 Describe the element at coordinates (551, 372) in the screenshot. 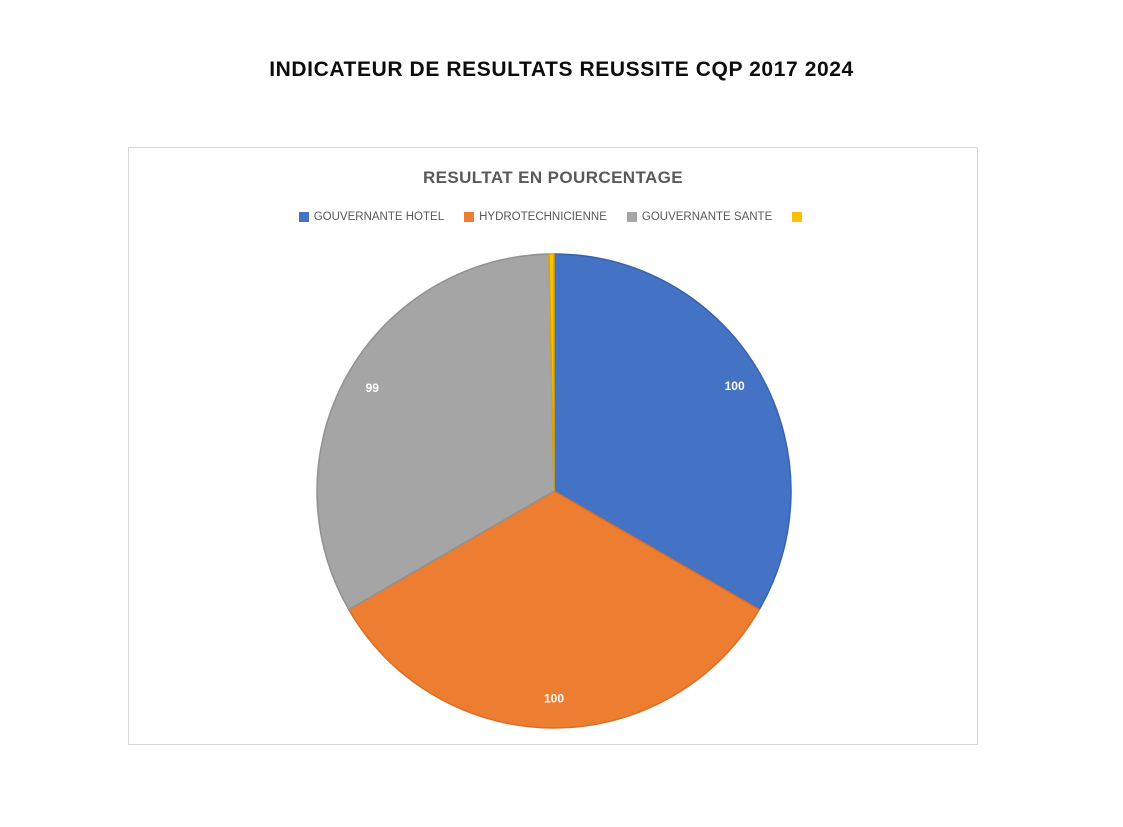

I see `pie-slice-unlabeled` at that location.